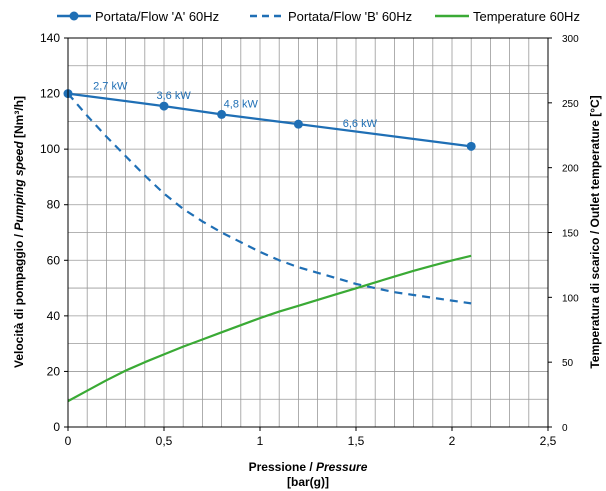 The image size is (606, 491). What do you see at coordinates (74, 16) in the screenshot?
I see `legend-marker-flow-a` at bounding box center [74, 16].